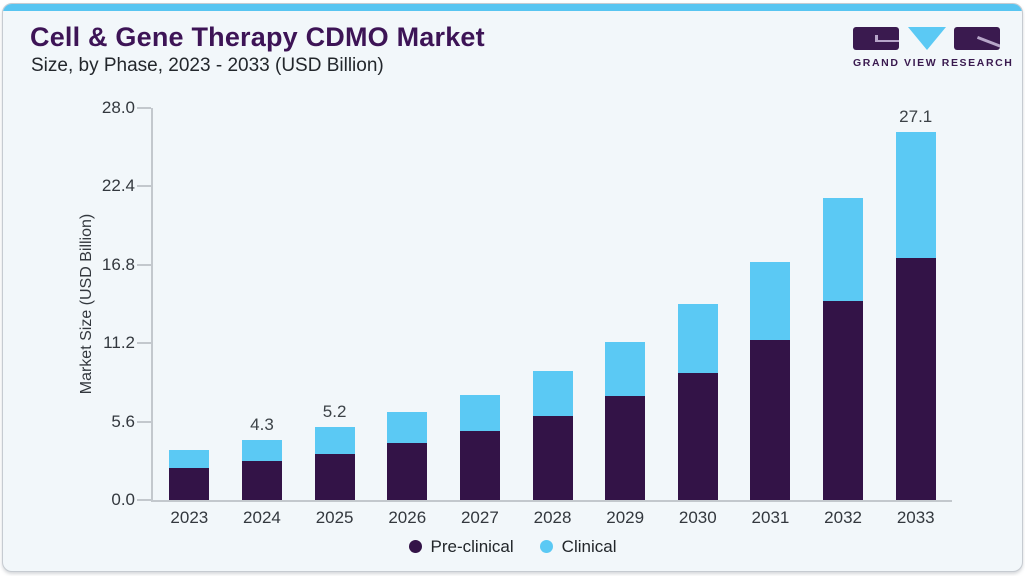 The image size is (1025, 576). What do you see at coordinates (189, 304) in the screenshot?
I see `bar-column-2023` at bounding box center [189, 304].